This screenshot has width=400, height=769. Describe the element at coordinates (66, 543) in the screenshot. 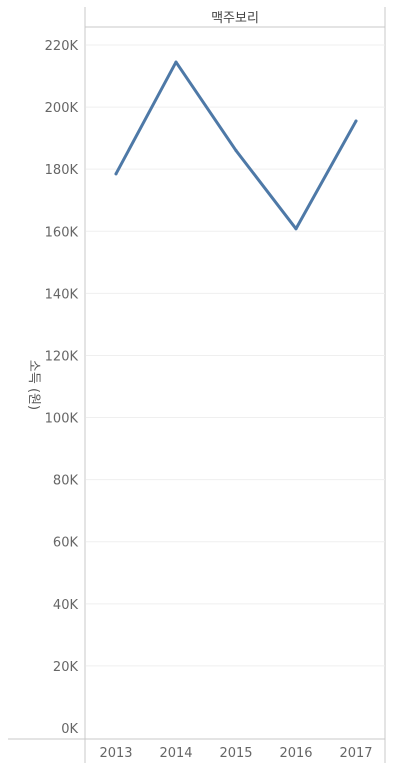

I see `y-tick-label: 60K` at that location.